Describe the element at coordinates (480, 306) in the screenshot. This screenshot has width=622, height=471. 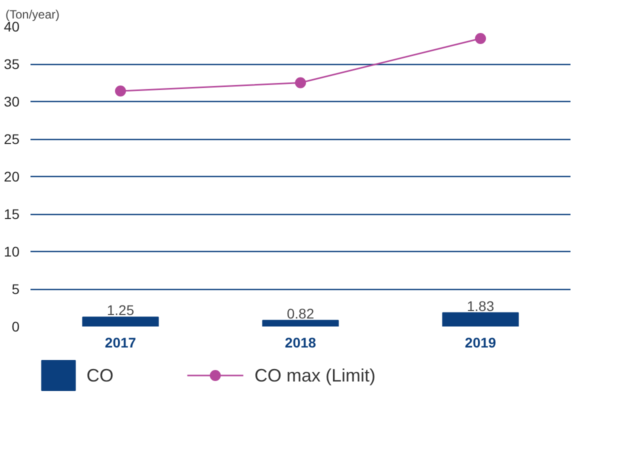
I see `data-label: 1.83` at that location.